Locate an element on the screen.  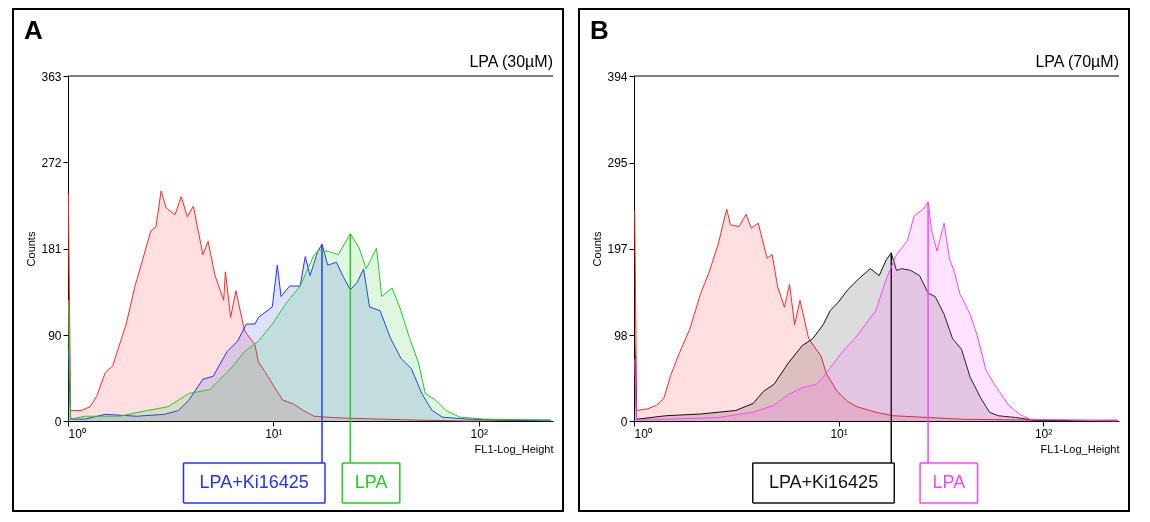
y-tick-label: 98 is located at coordinates (621, 335).